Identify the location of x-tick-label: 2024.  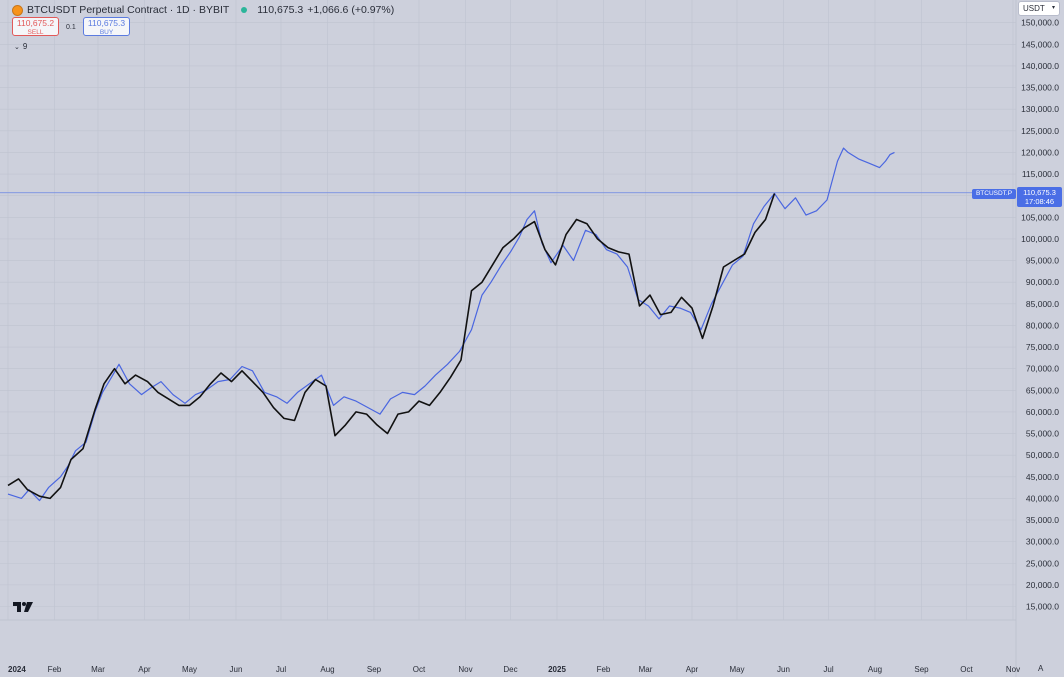
(17, 669).